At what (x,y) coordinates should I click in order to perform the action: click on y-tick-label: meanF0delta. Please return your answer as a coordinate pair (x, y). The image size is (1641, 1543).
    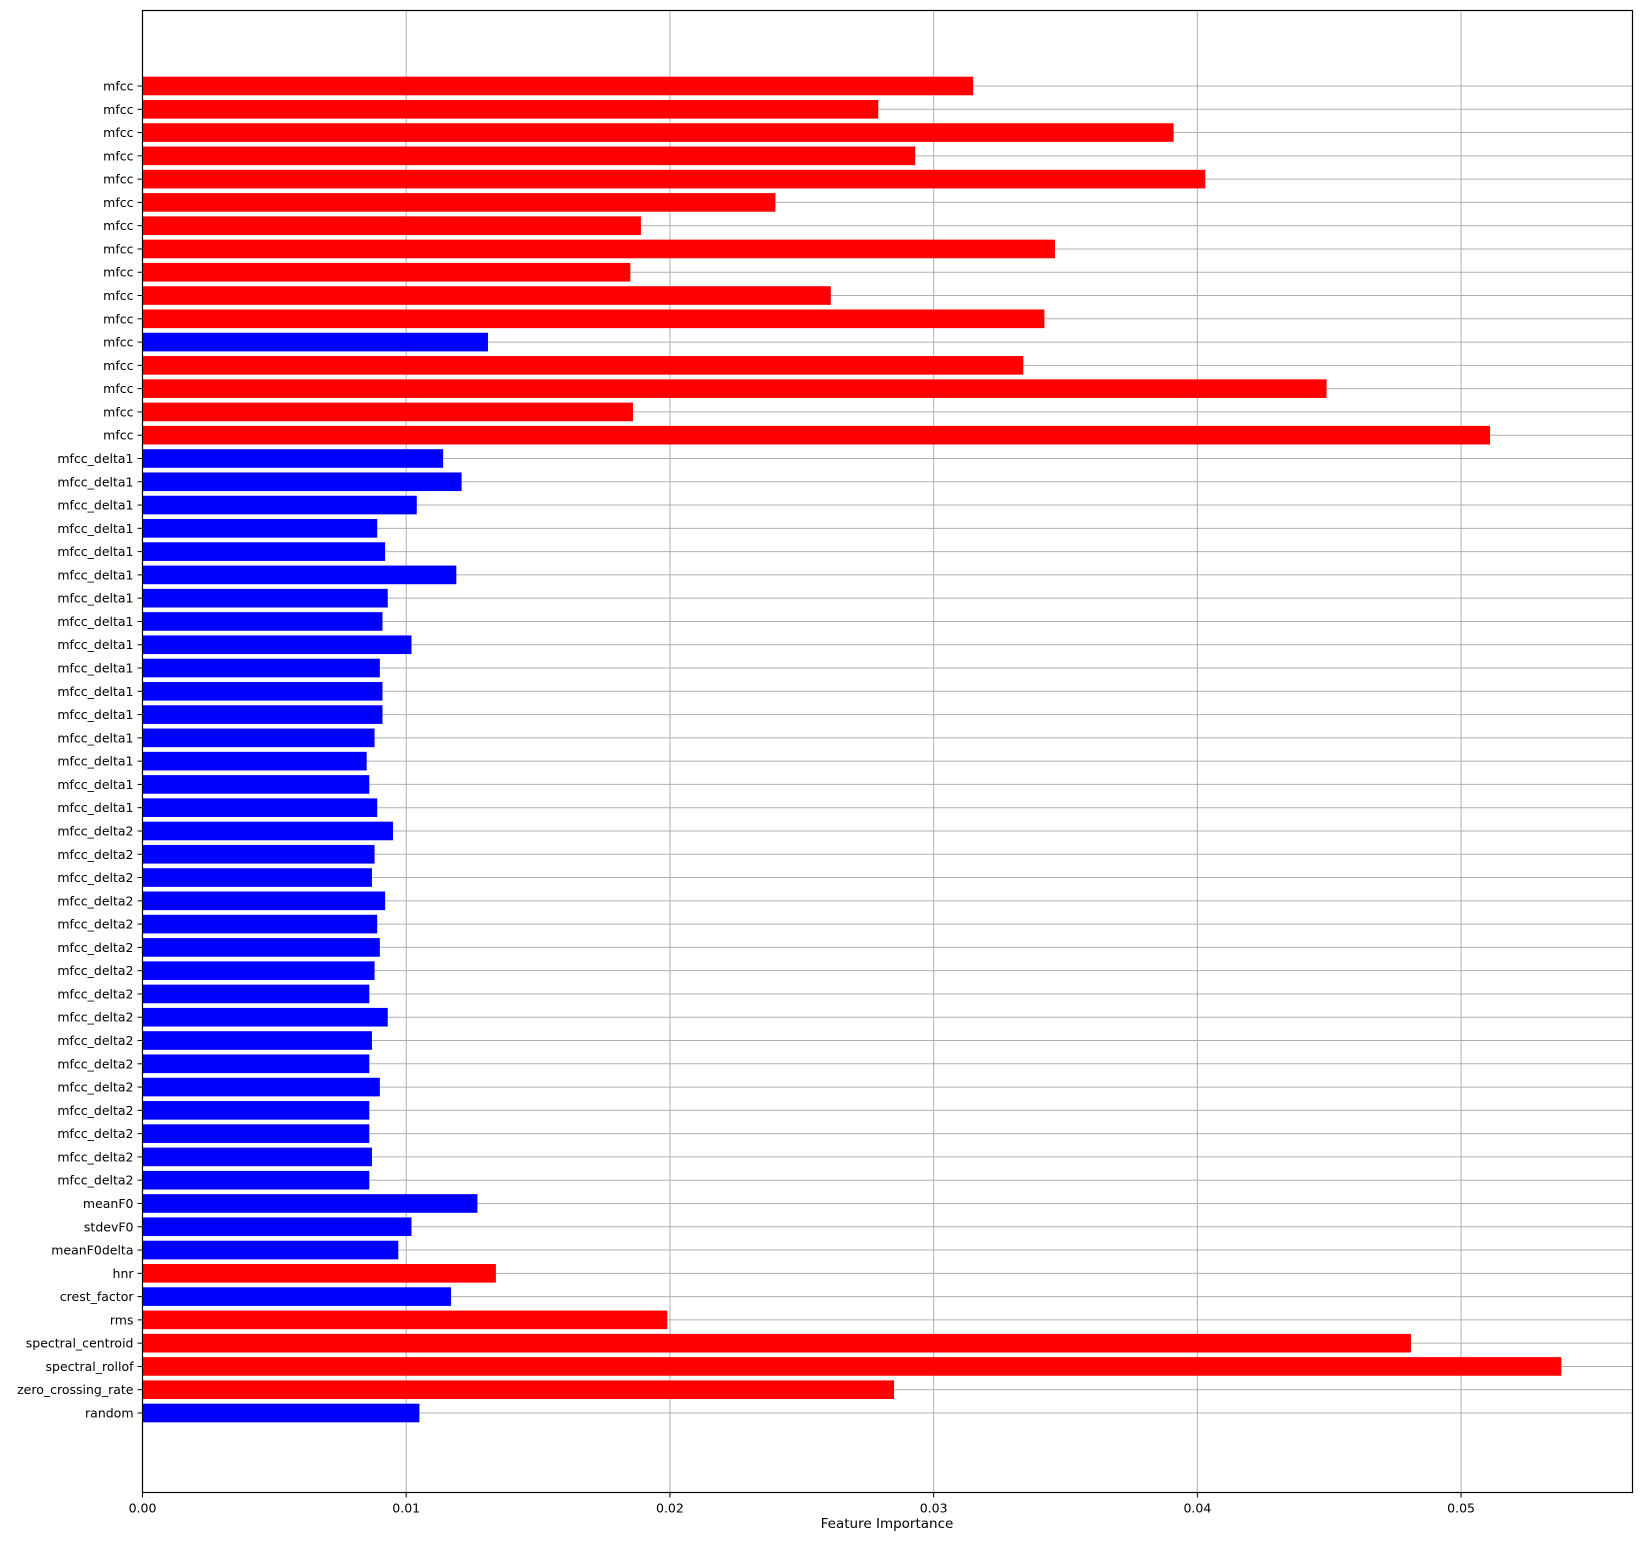
    Looking at the image, I should click on (92, 1250).